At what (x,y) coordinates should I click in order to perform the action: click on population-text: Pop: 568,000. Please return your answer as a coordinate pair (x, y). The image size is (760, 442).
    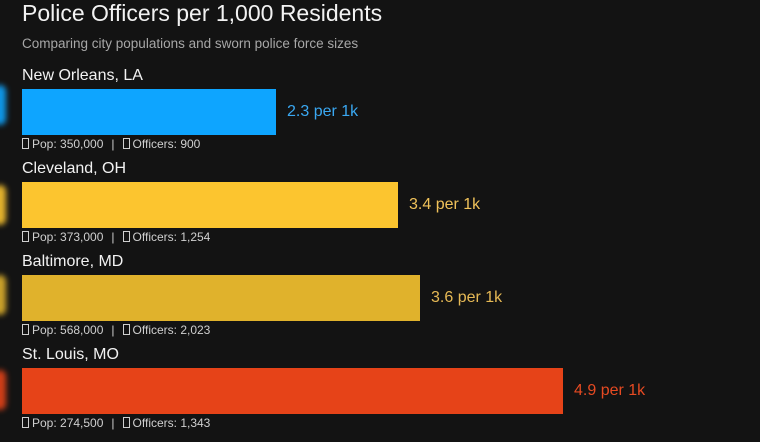
    Looking at the image, I should click on (68, 330).